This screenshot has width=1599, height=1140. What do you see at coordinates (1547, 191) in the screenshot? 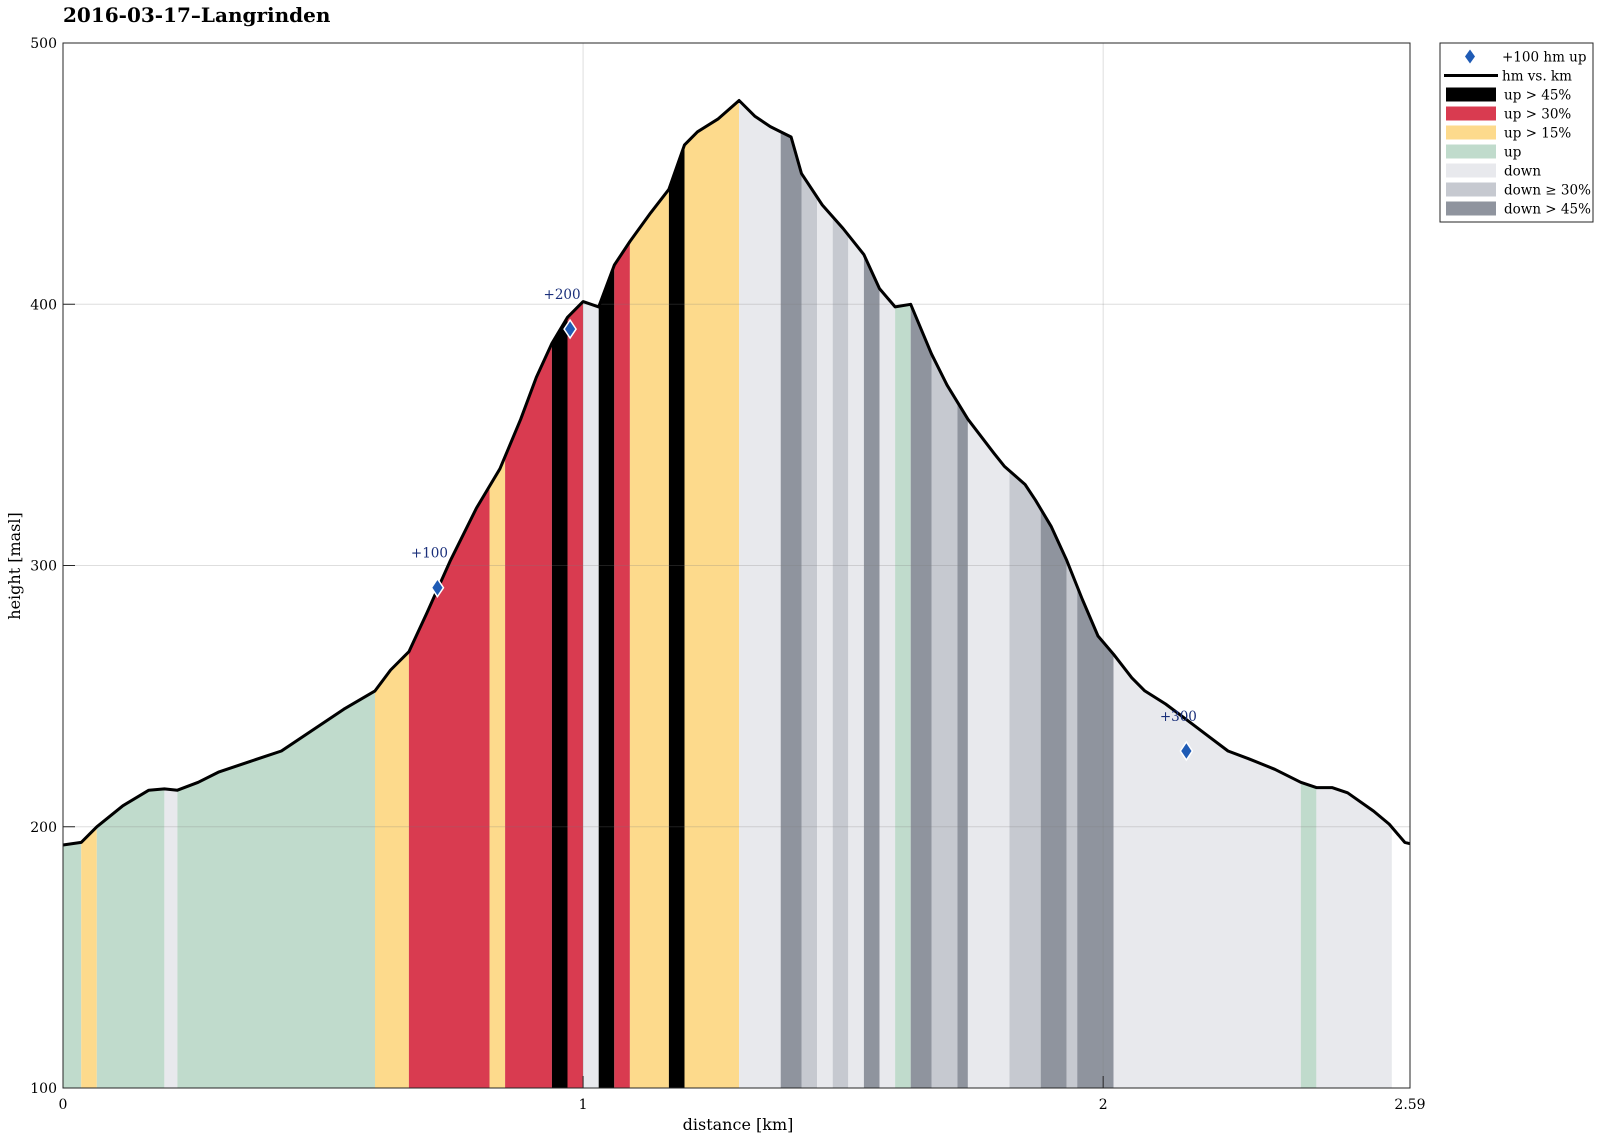
I see `legend-label-down30: down ≥ 30%` at bounding box center [1547, 191].